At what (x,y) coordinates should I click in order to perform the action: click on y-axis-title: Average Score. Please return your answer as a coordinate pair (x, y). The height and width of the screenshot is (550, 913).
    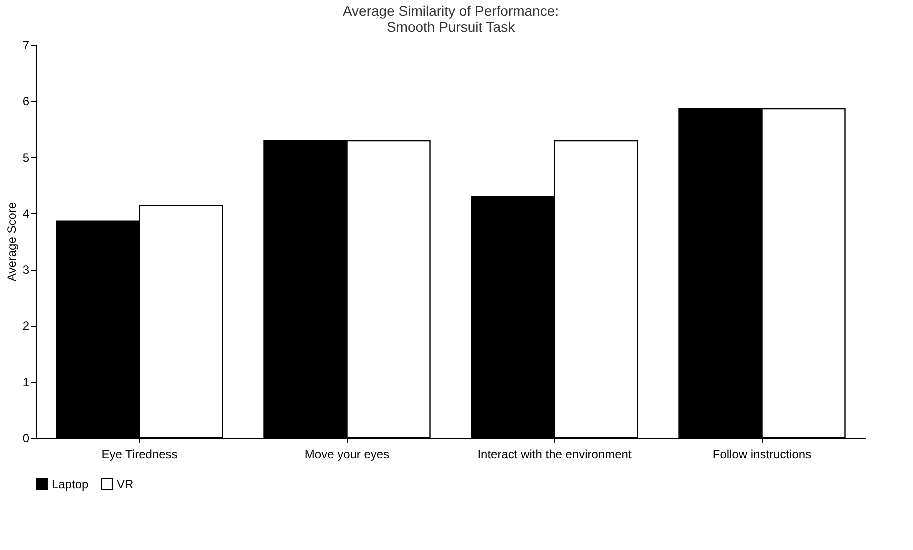
    Looking at the image, I should click on (11, 242).